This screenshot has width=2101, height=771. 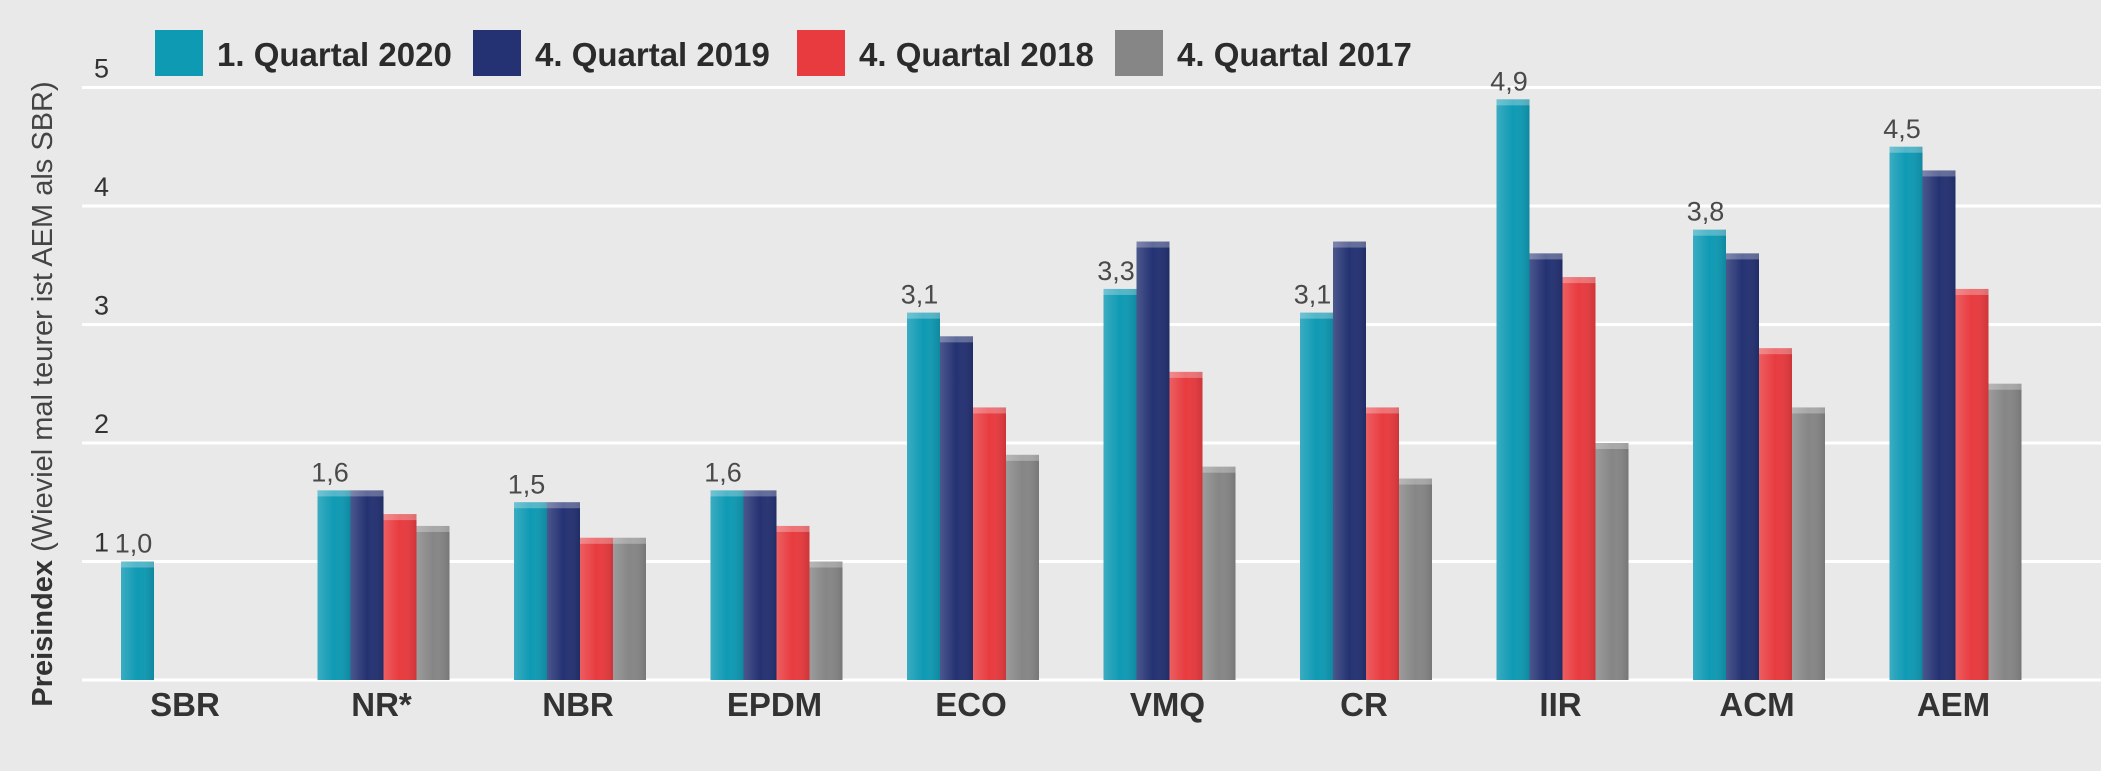 What do you see at coordinates (971, 704) in the screenshot?
I see `category-label: ECO` at bounding box center [971, 704].